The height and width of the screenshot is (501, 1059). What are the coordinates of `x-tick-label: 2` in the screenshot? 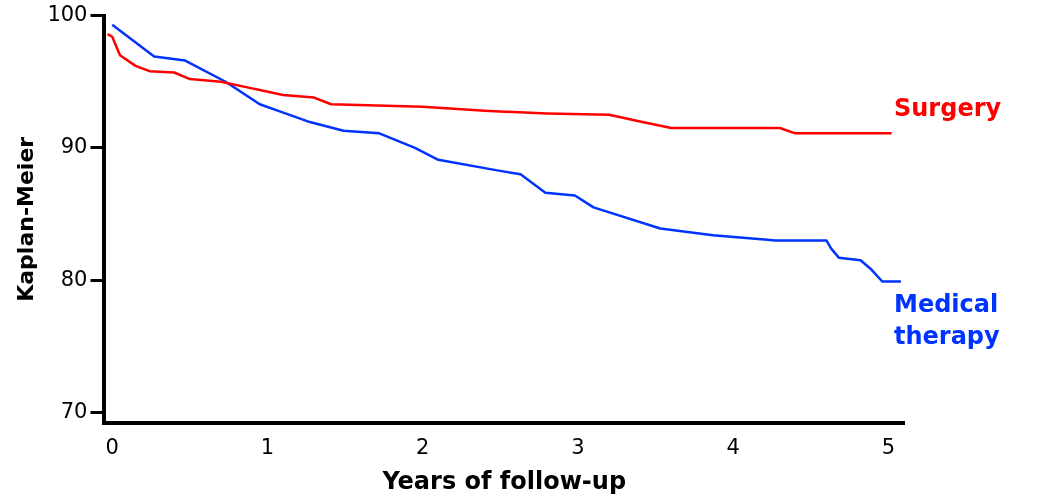 It's located at (423, 447).